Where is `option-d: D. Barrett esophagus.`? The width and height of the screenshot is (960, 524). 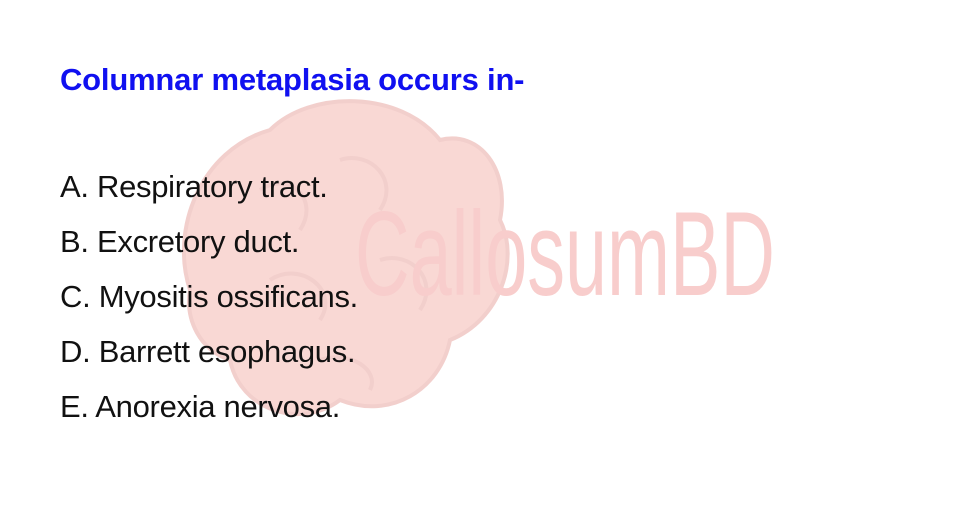 option-d: D. Barrett esophagus. is located at coordinates (208, 351).